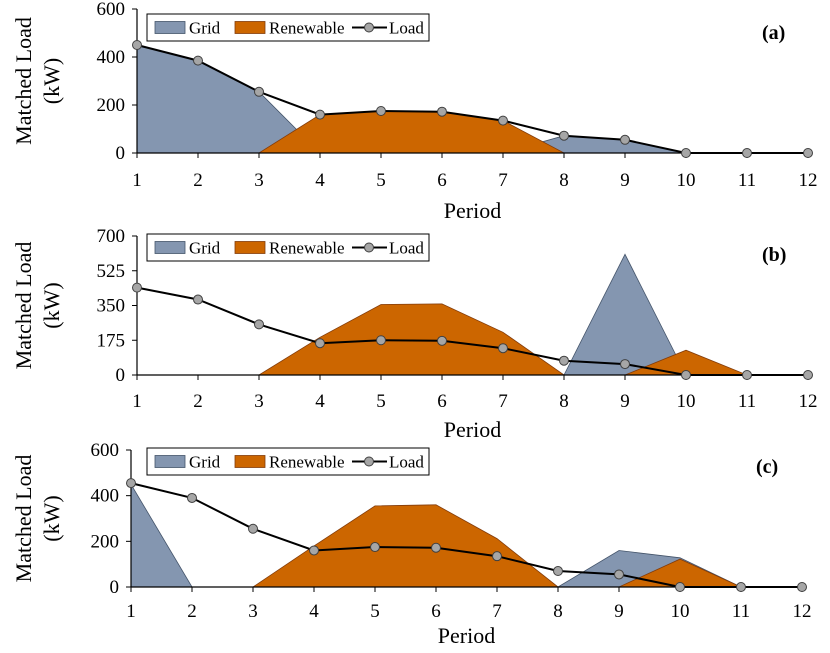 The image size is (830, 653). What do you see at coordinates (773, 33) in the screenshot?
I see `panel-label: (a)` at bounding box center [773, 33].